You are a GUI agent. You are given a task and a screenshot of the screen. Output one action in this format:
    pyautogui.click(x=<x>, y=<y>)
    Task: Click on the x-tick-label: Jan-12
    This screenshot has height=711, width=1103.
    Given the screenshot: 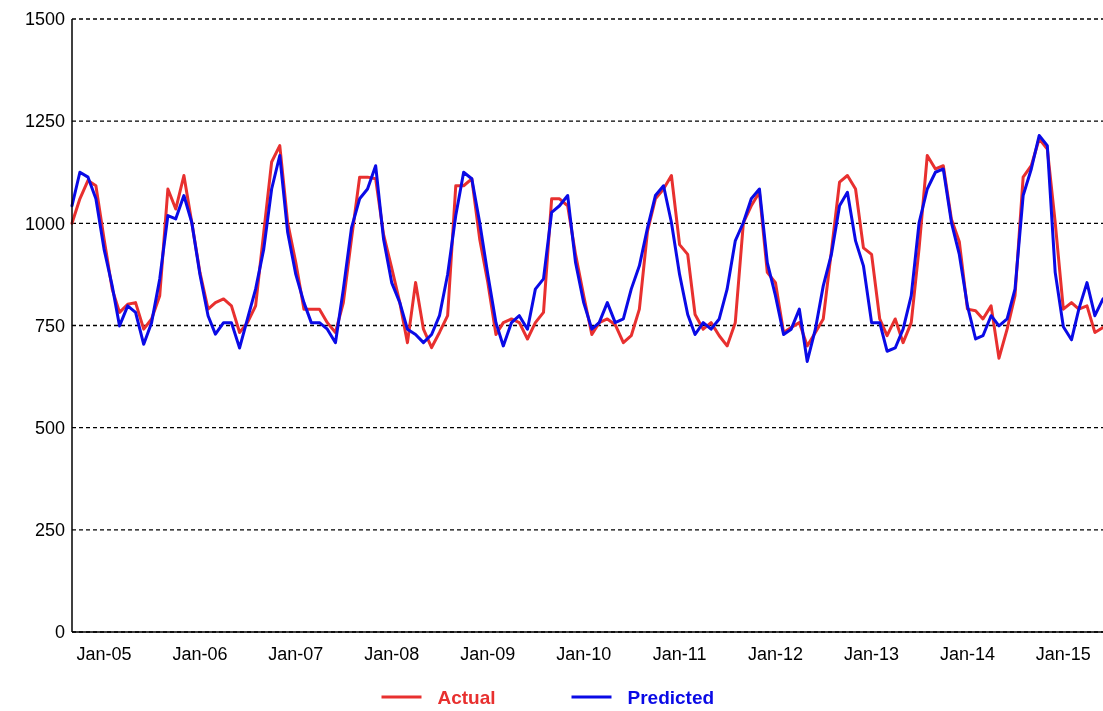 What is the action you would take?
    pyautogui.click(x=775, y=654)
    